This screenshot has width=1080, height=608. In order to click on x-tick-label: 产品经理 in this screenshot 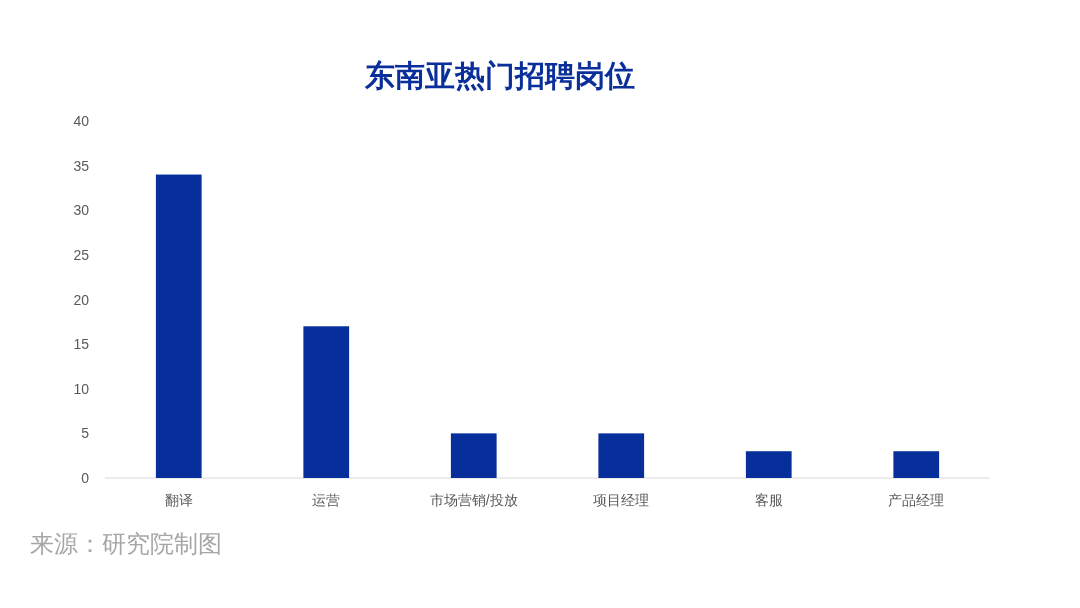, I will do `click(916, 500)`.